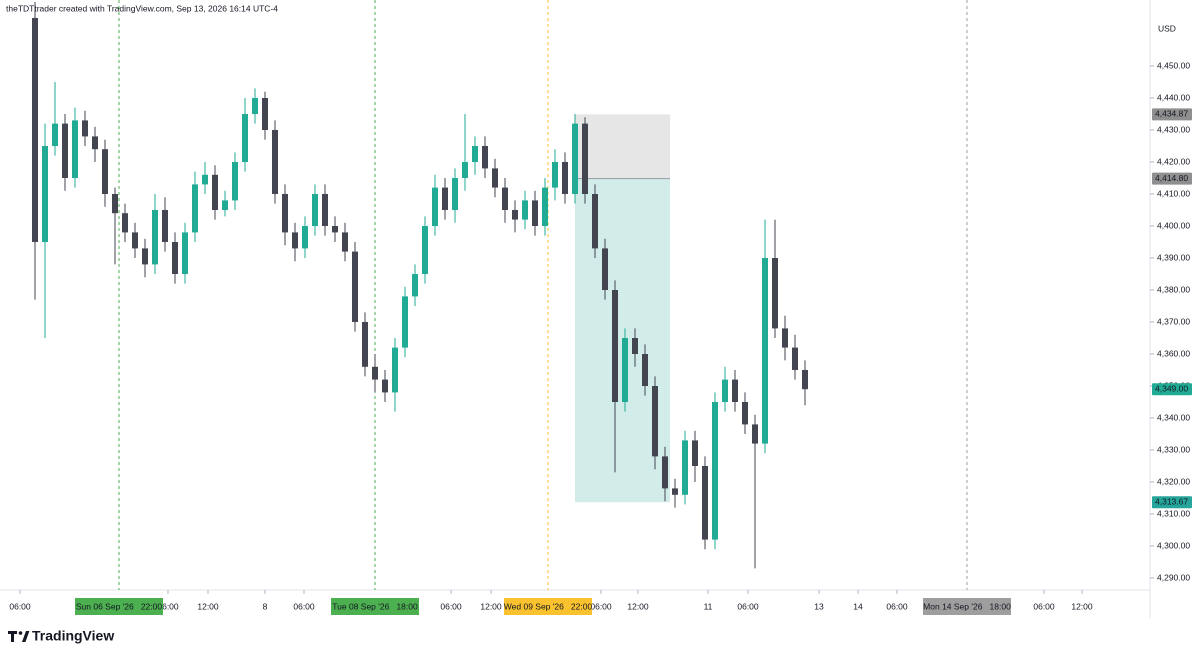  What do you see at coordinates (73, 636) in the screenshot?
I see `brand: TradingView` at bounding box center [73, 636].